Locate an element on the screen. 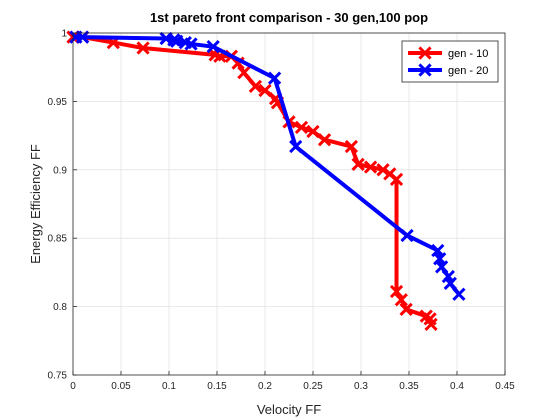 The width and height of the screenshot is (560, 420). x-tick-label: 0.3 is located at coordinates (361, 386).